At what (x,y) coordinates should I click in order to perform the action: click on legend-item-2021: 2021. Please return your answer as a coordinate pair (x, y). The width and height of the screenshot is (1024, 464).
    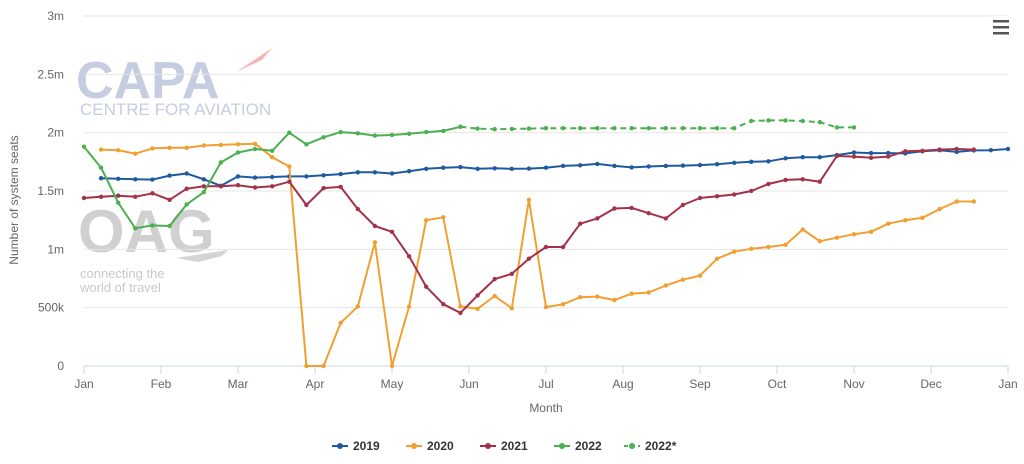
    Looking at the image, I should click on (504, 446).